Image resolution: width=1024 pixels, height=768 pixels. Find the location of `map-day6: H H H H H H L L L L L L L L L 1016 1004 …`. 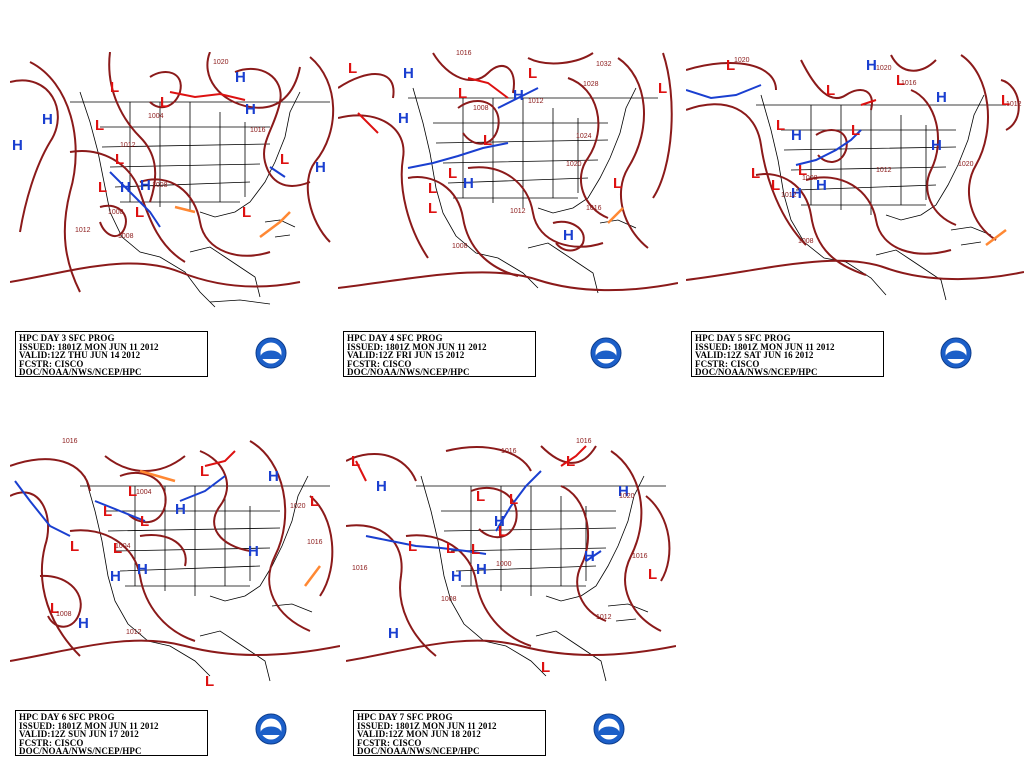

map-day6: H H H H H H L L L L L L L L L 1016 1004 … is located at coordinates (175, 564).